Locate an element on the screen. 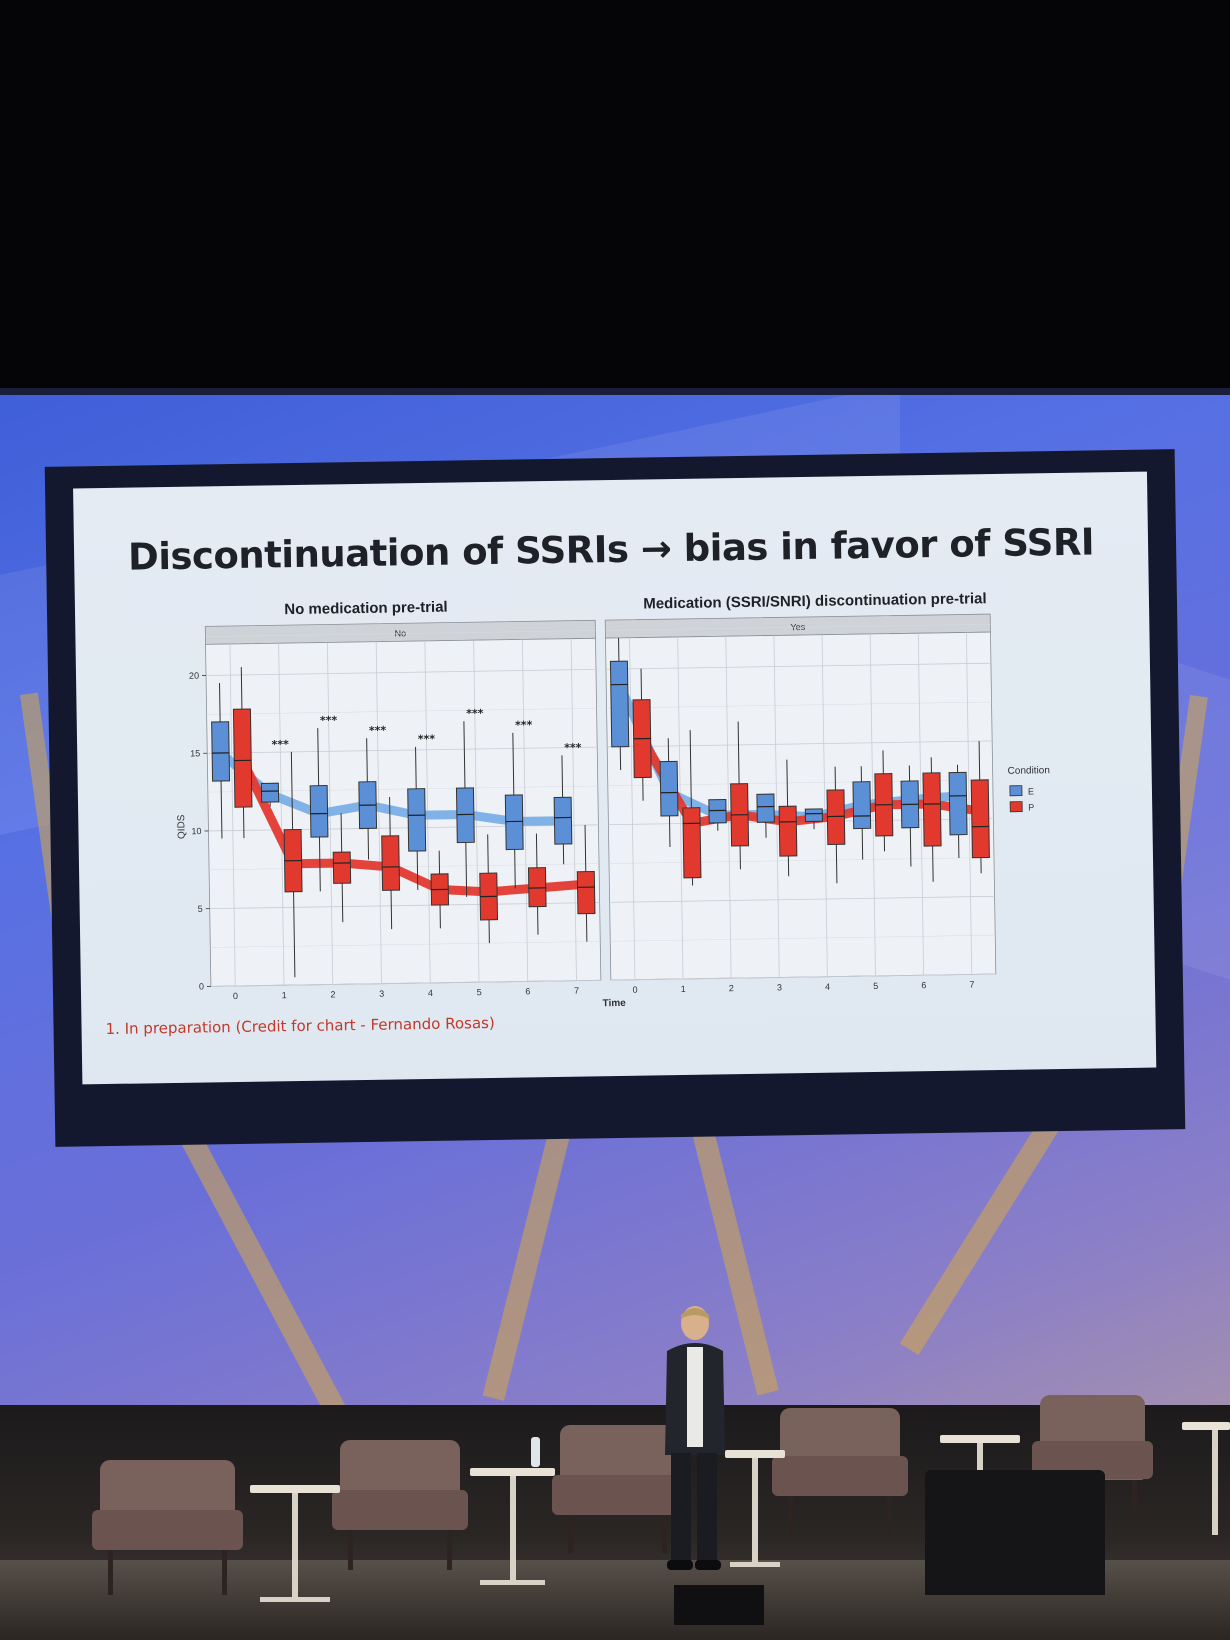 This screenshot has width=1230, height=1640. y-tick-label: 10 is located at coordinates (196, 831).